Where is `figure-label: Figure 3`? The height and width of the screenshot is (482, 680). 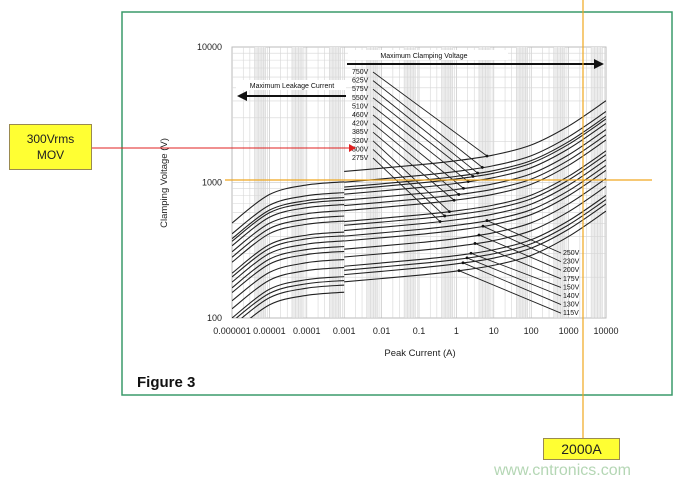 figure-label: Figure 3 is located at coordinates (166, 382).